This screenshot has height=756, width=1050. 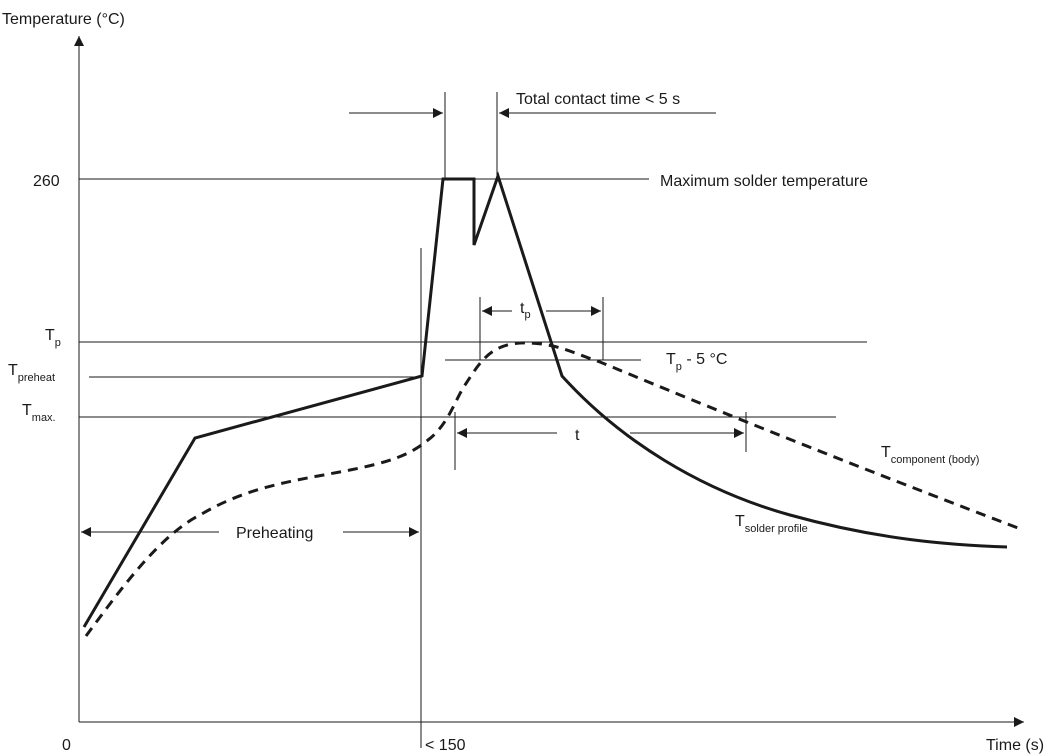 What do you see at coordinates (598, 99) in the screenshot?
I see `total-contact-label: Total contact time < 5 s` at bounding box center [598, 99].